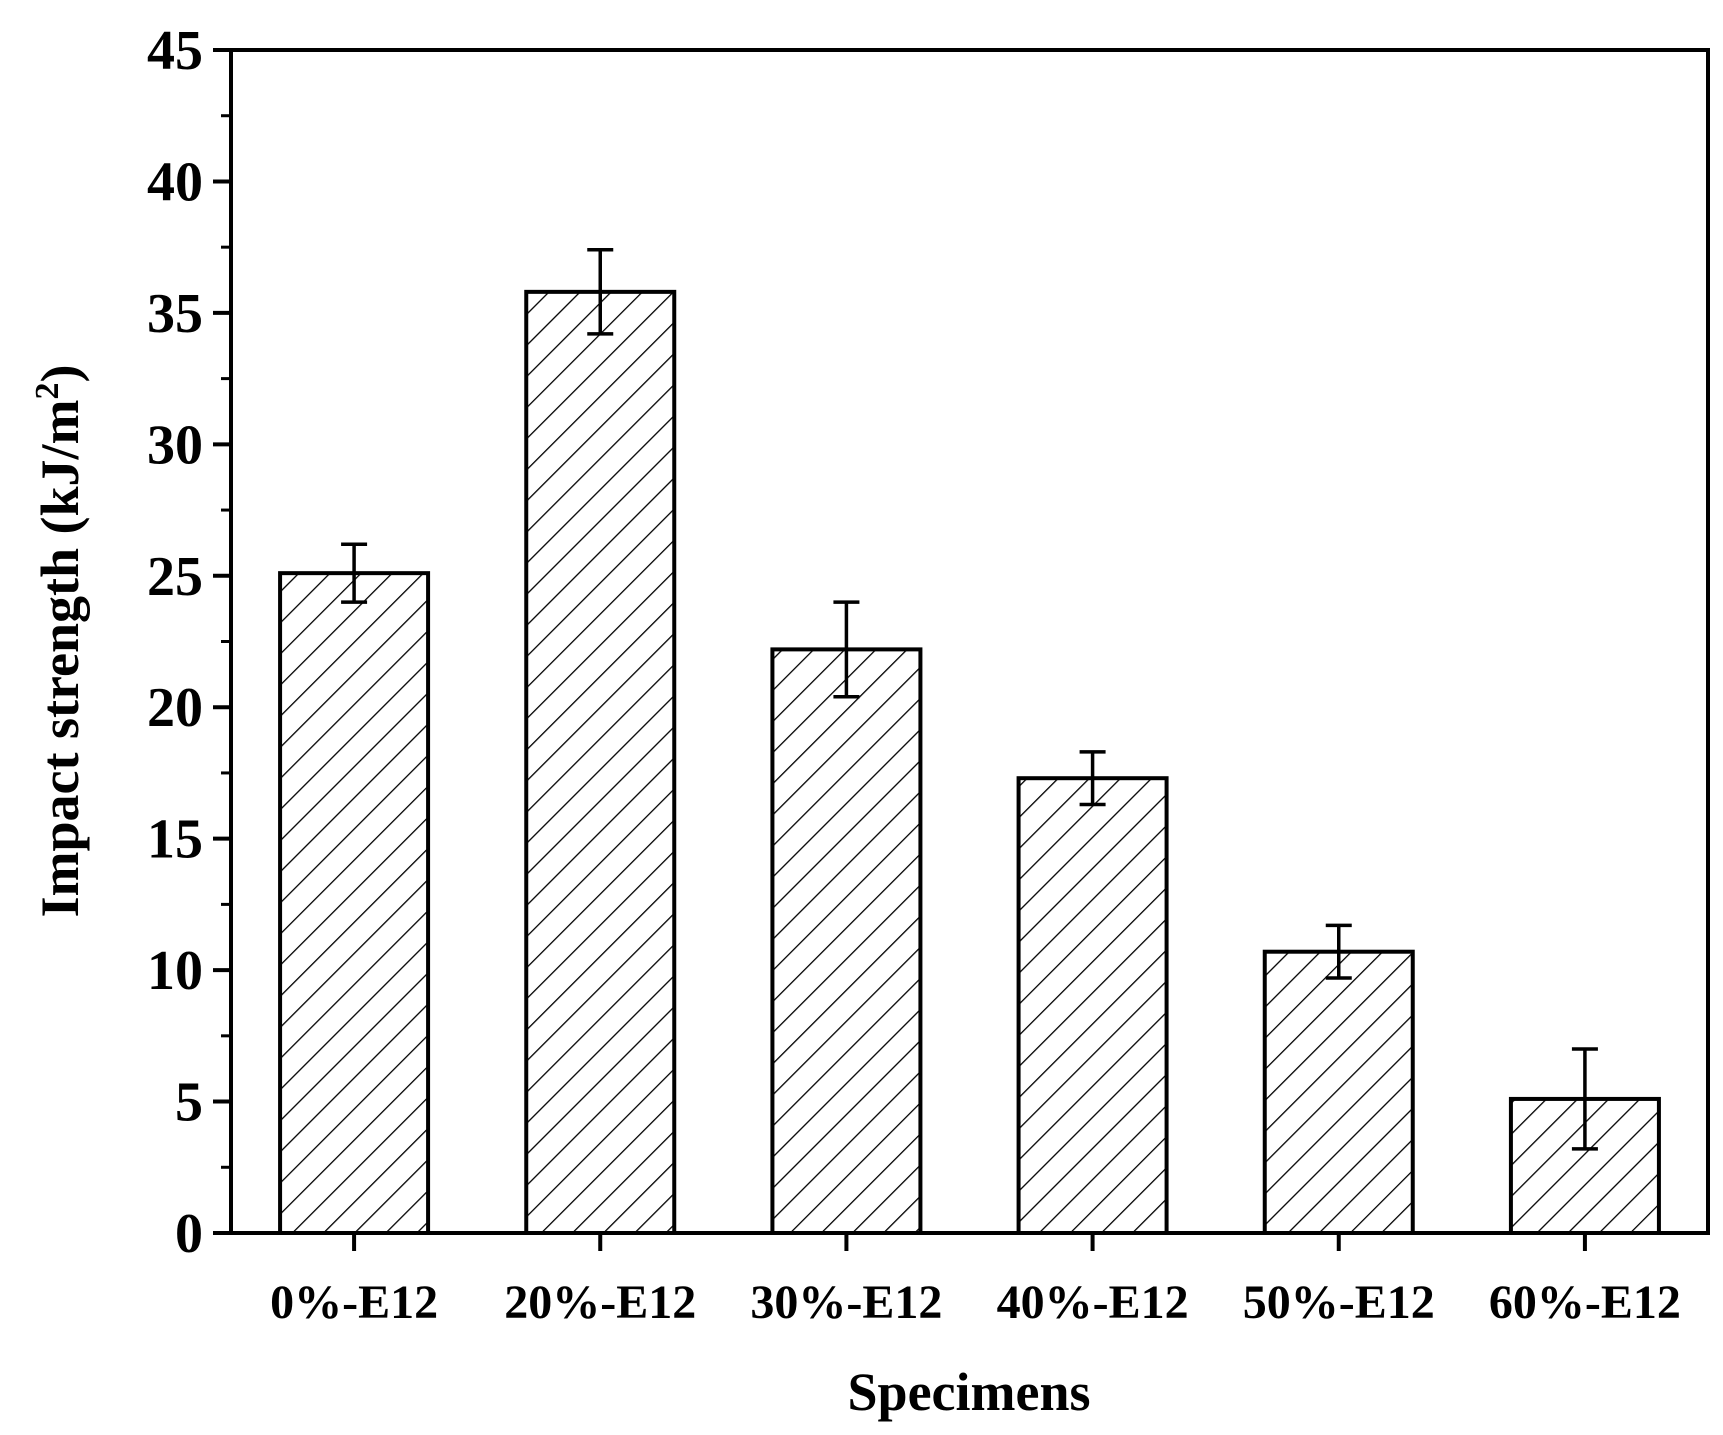  I want to click on y-tick-label: 40, so click(175, 182).